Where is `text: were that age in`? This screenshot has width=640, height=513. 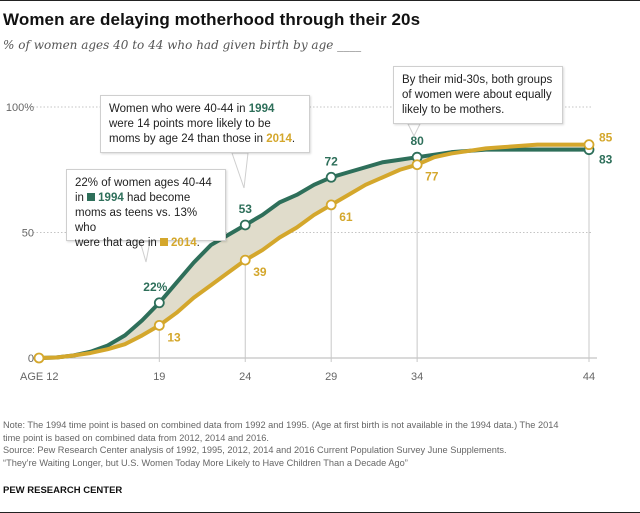
text: were that age in is located at coordinates (118, 243).